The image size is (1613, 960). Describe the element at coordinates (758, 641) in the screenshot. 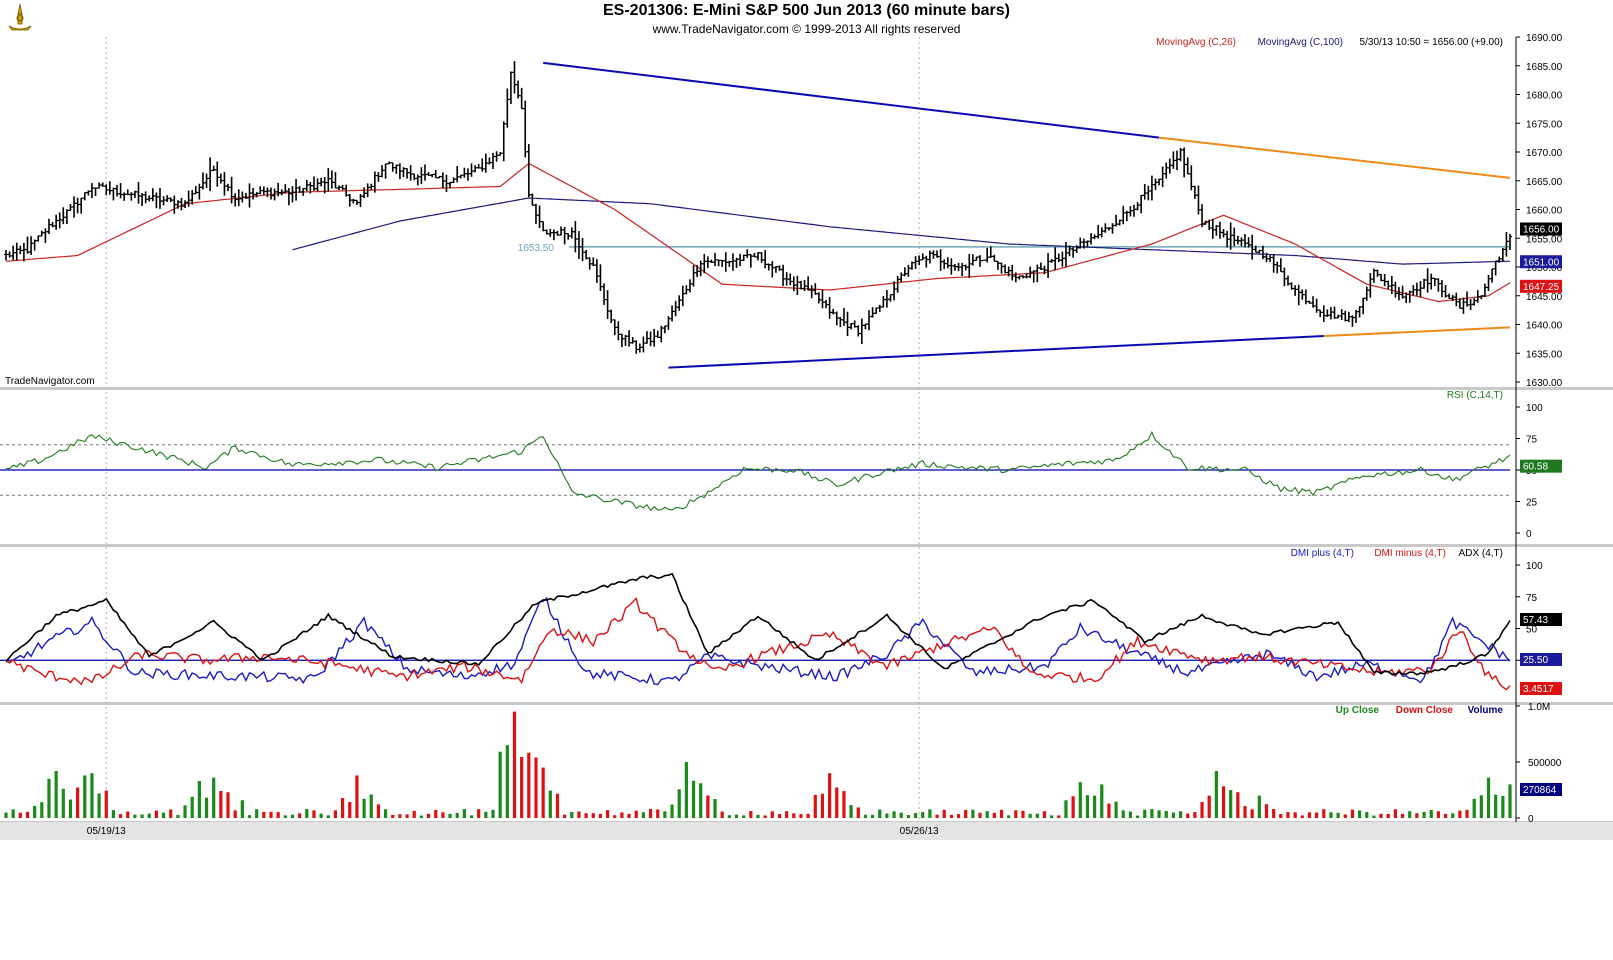

I see `dmi-plus-line` at that location.